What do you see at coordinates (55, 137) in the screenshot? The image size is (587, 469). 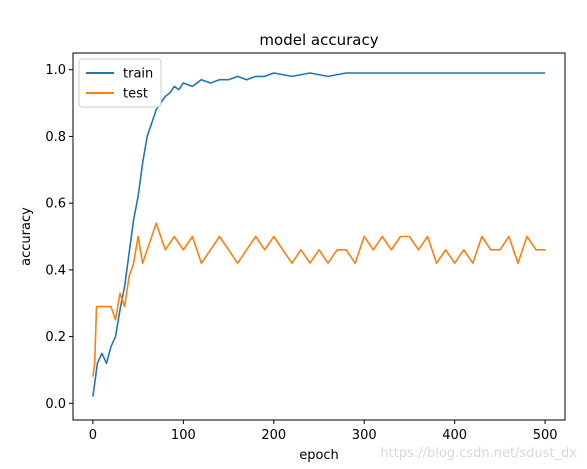 I see `y-tick-label: 0.8` at bounding box center [55, 137].